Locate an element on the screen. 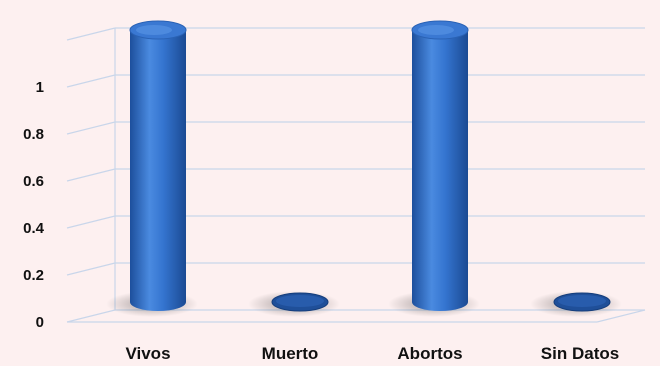  floor-right-edge is located at coordinates (621, 316).